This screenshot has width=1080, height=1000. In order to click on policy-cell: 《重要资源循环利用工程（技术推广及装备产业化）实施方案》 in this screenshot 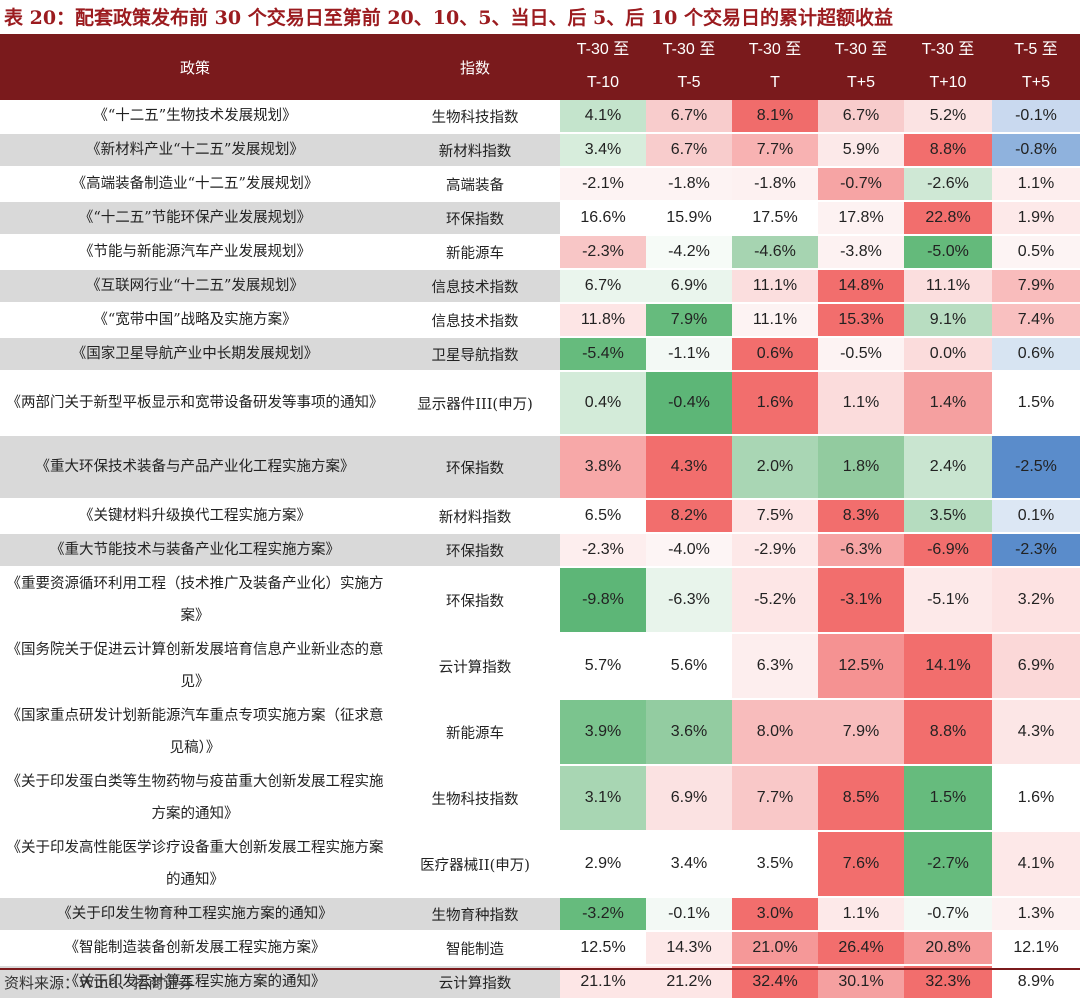, I will do `click(195, 600)`.